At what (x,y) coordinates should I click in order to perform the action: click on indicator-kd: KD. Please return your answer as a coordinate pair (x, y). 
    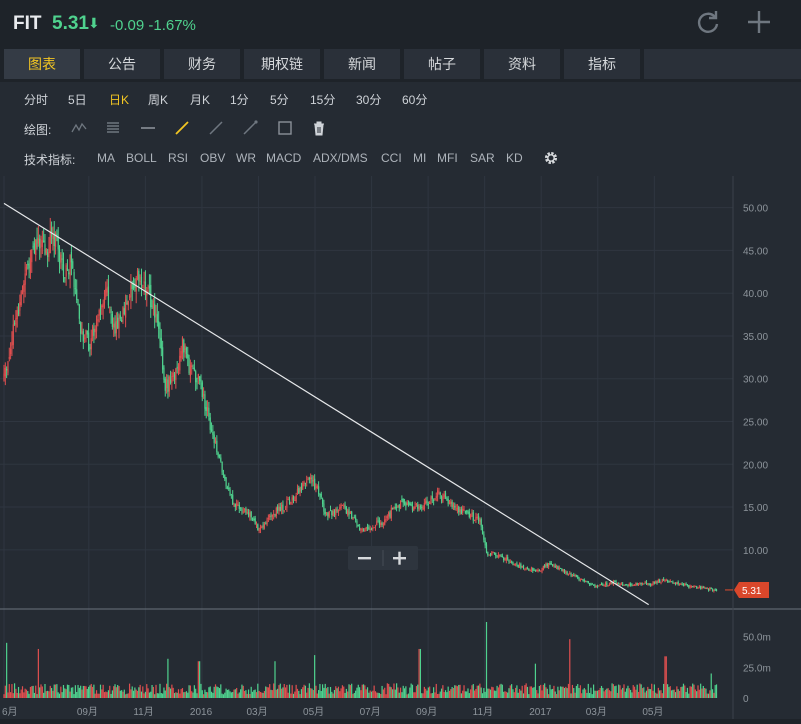
    Looking at the image, I should click on (514, 158).